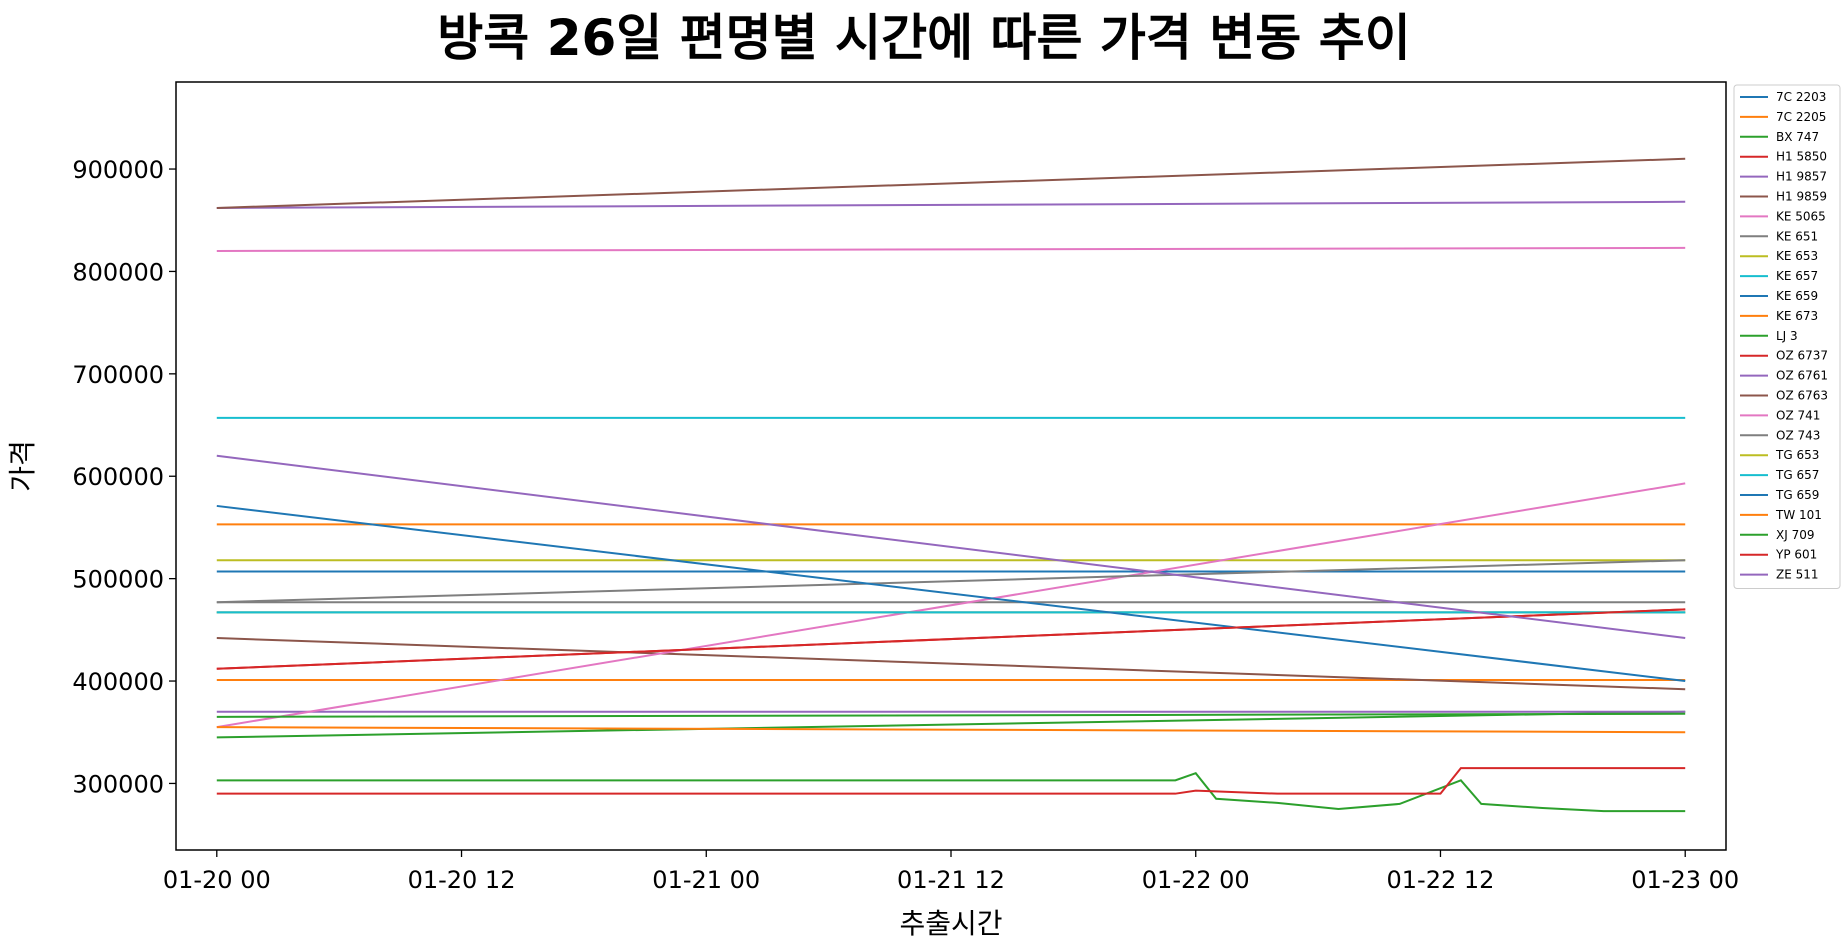 This screenshot has width=1848, height=950. I want to click on legend-label: OZ 743, so click(1798, 435).